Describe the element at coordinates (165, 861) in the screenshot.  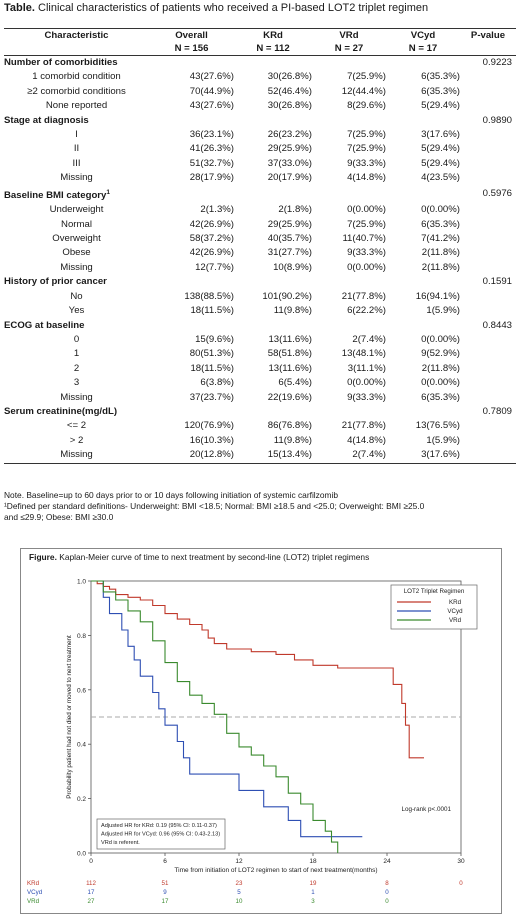
I see `x-tick-label: 6` at that location.